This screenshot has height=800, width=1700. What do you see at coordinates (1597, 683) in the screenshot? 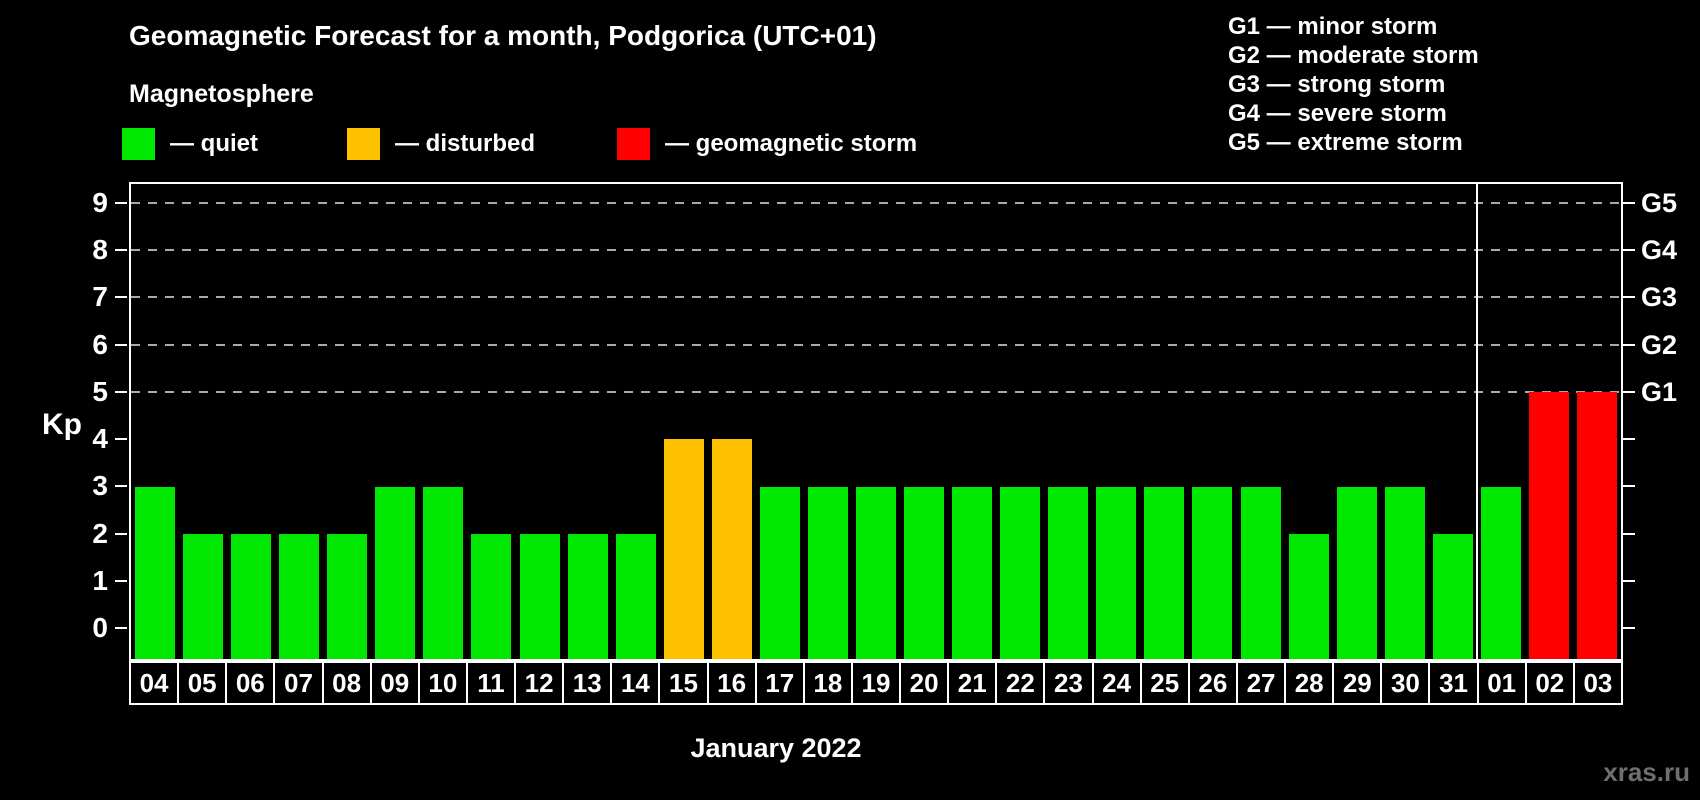
I see `day-cell-03: 03` at bounding box center [1597, 683].